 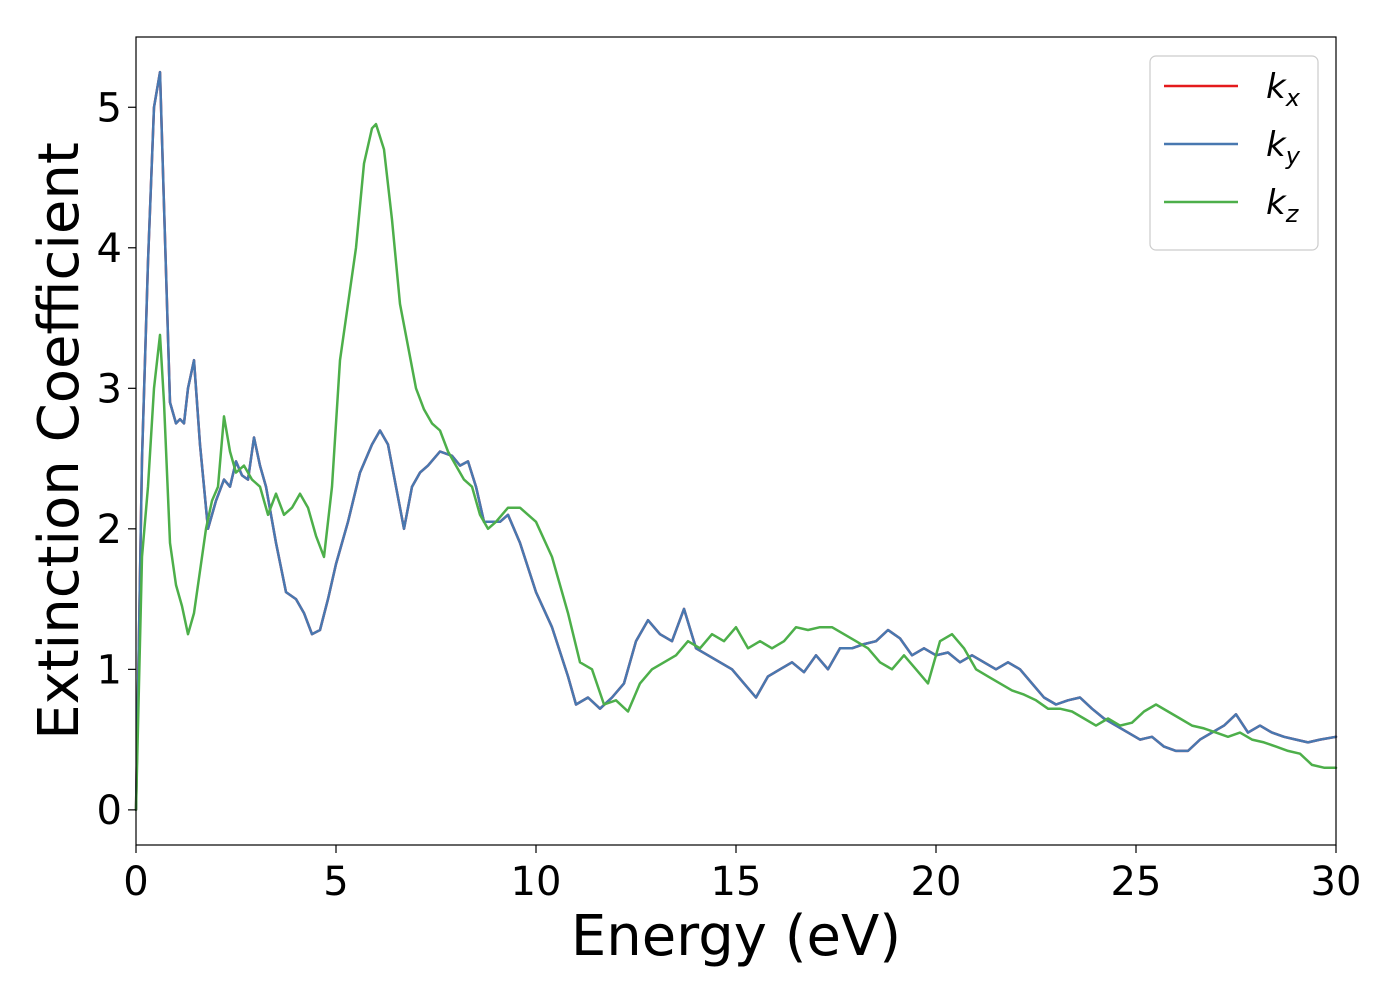 I want to click on x-tick-label: 5, so click(x=335, y=882).